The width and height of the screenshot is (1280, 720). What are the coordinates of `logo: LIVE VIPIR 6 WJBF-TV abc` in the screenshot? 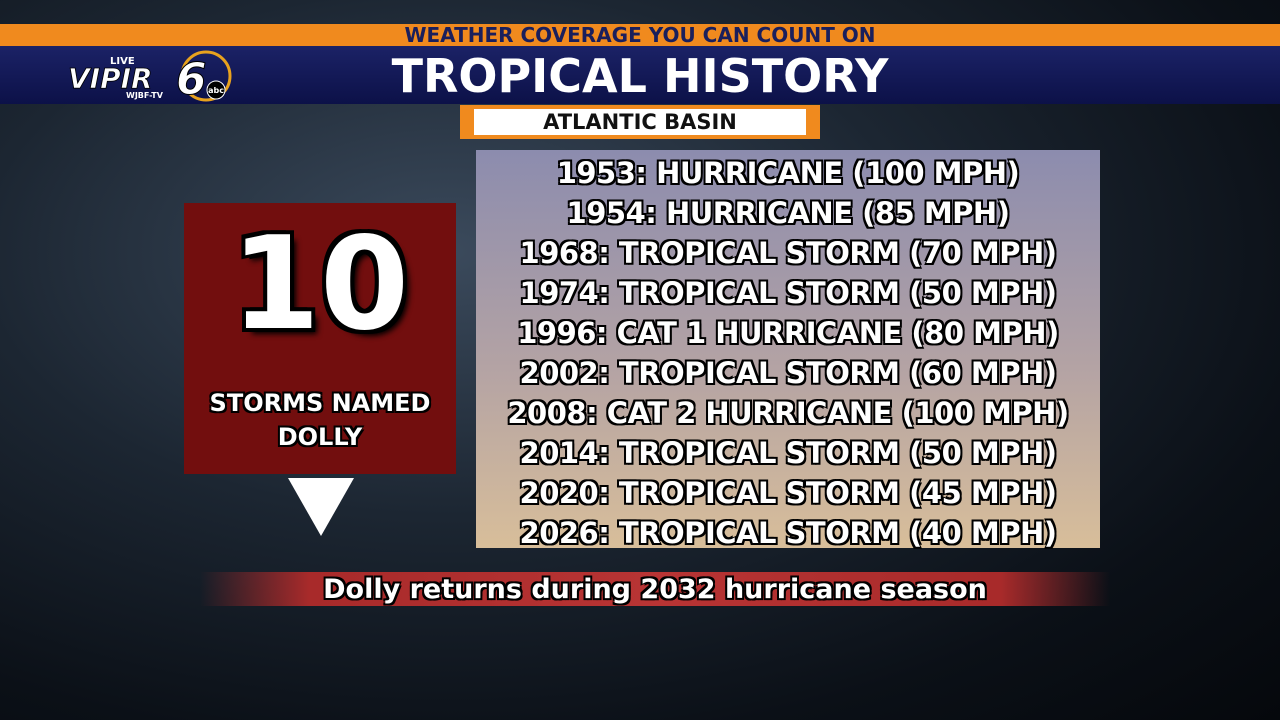 It's located at (150, 76).